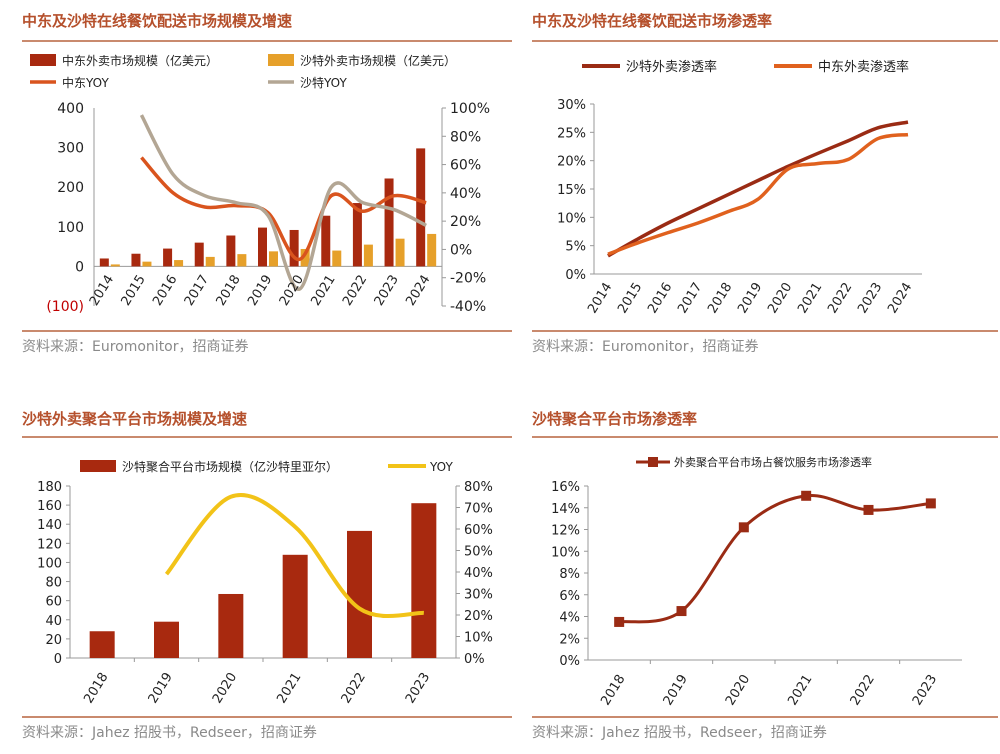 This screenshot has width=1000, height=754. I want to click on legend-label: 外卖聚合平台市场占餐饮服务市场渗透率, so click(773, 462).